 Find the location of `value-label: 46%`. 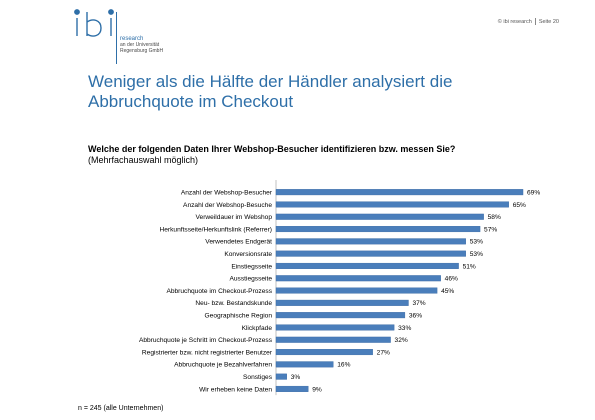

value-label: 46% is located at coordinates (451, 279).